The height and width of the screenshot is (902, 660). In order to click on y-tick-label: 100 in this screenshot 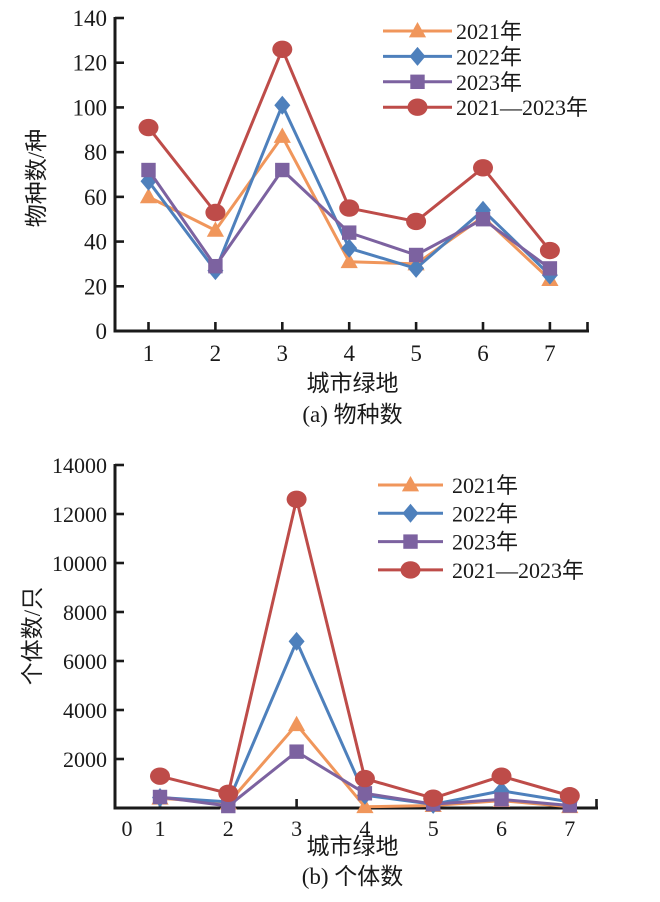, I will do `click(90, 107)`.